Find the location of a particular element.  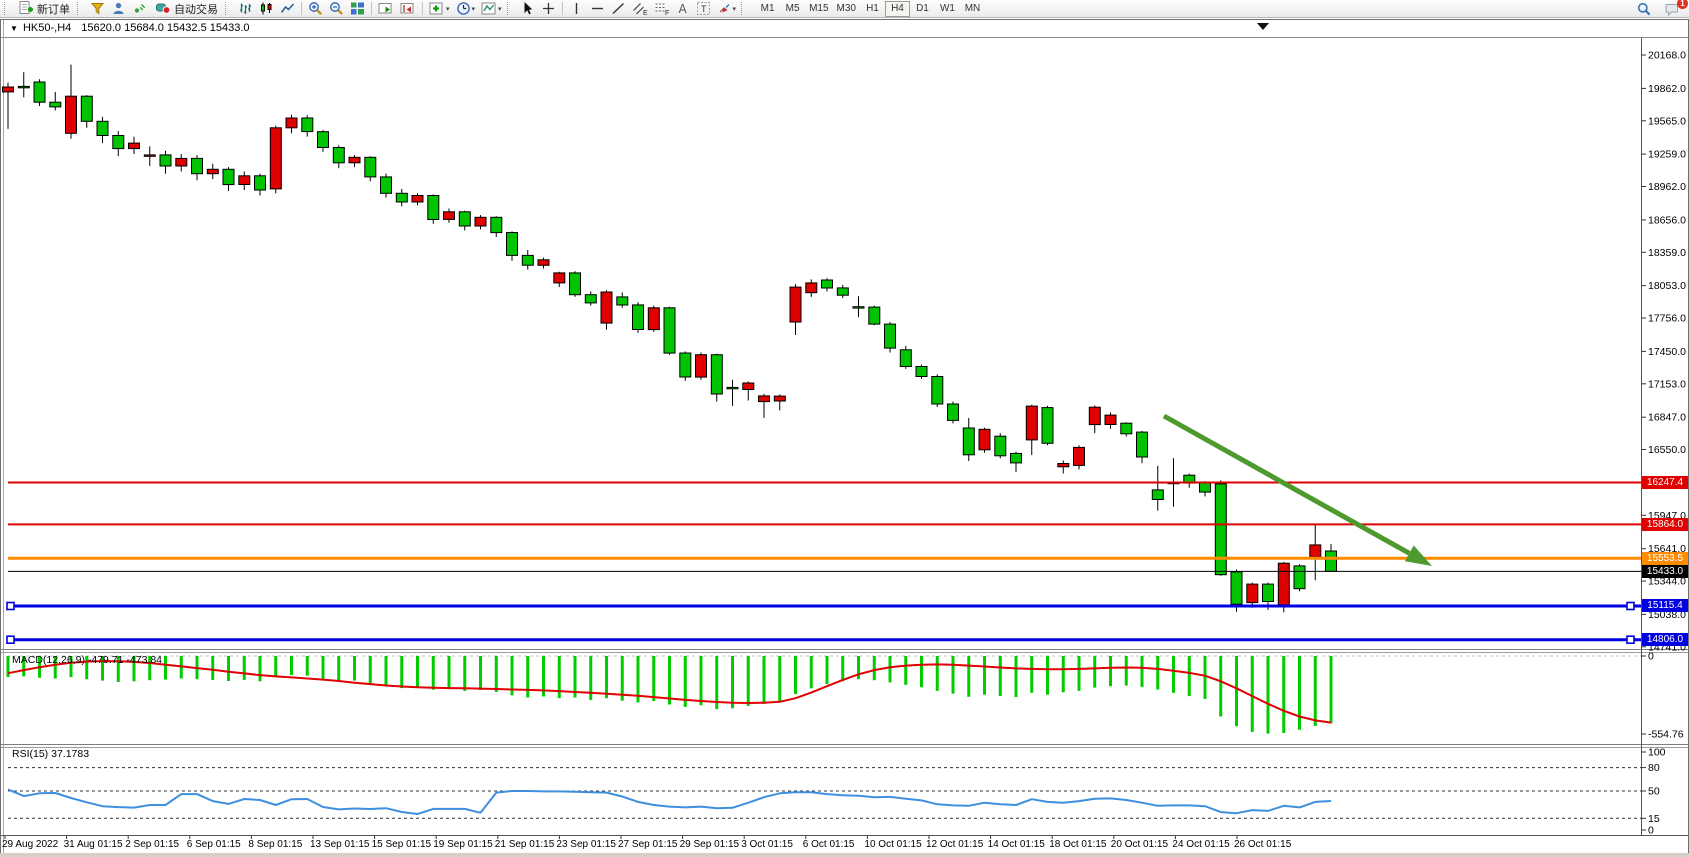

window-edge is located at coordinates (844, 855).